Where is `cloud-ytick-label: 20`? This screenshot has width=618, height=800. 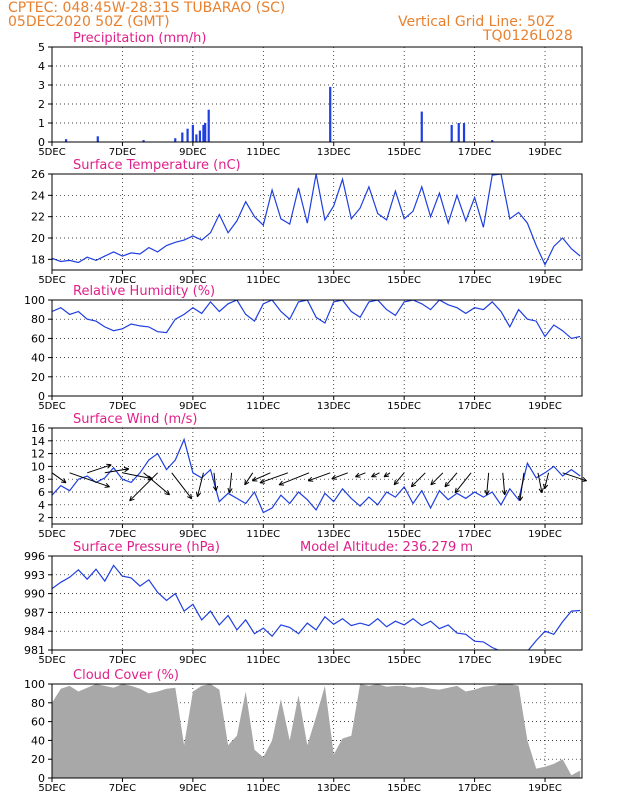
cloud-ytick-label: 20 is located at coordinates (38, 759).